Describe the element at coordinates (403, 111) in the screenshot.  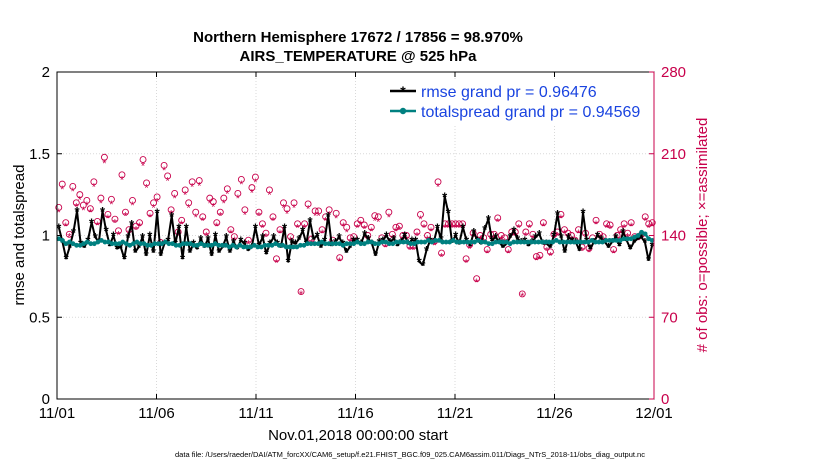
I see `legend-spread-marker` at that location.